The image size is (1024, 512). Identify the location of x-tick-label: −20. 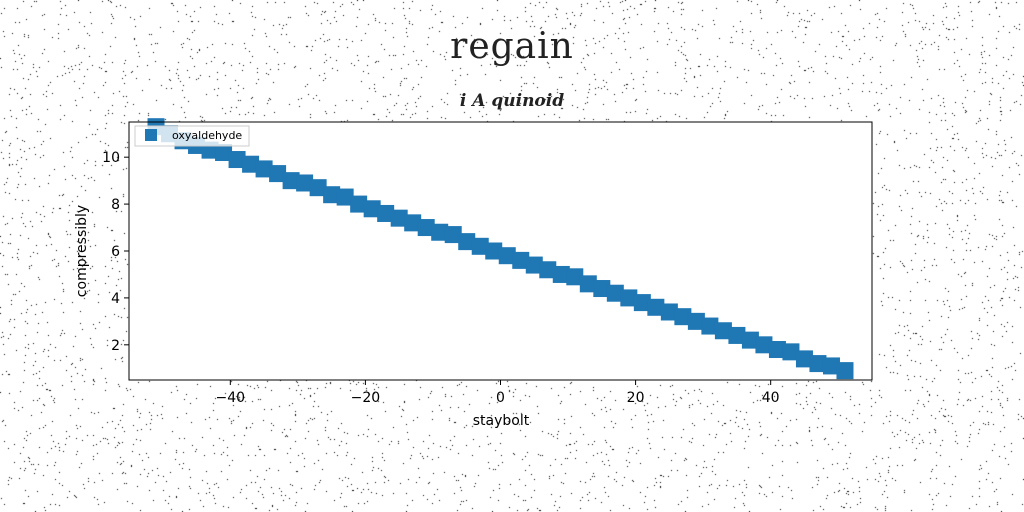
(366, 398).